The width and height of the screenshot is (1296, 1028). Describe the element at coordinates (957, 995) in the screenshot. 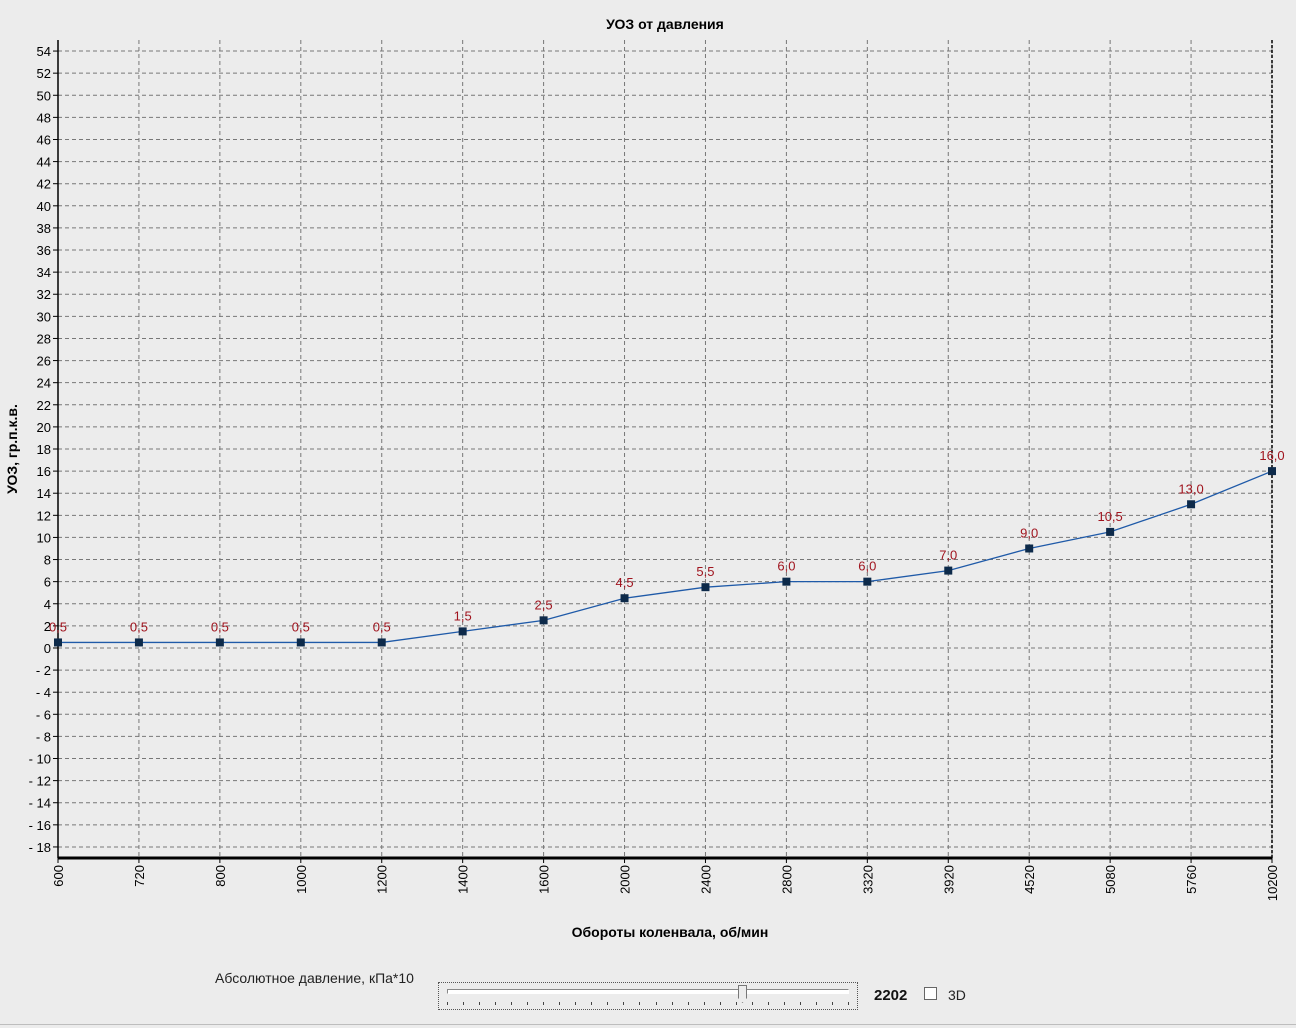

I see `checkbox-3d-label: 3D` at that location.